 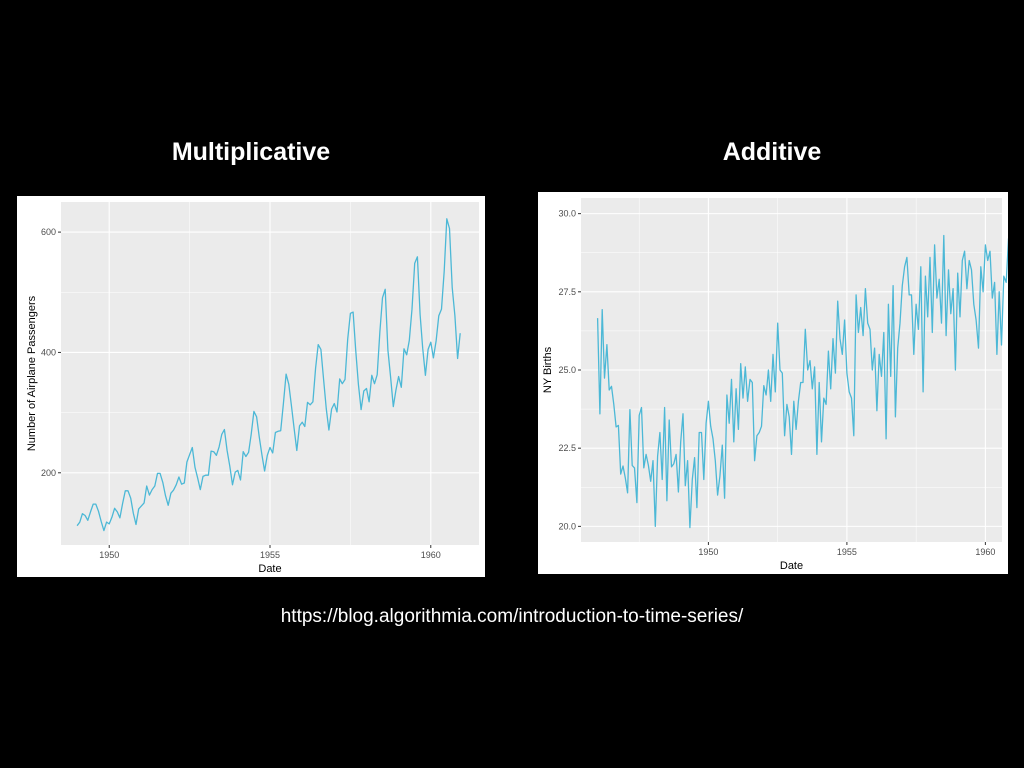 I want to click on chart-title-multiplicative: Multiplicative, so click(x=251, y=152).